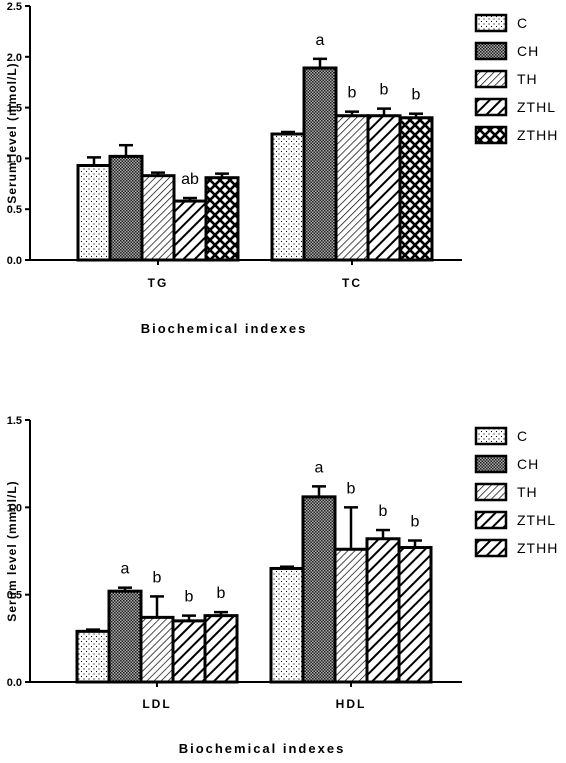 Image resolution: width=566 pixels, height=763 pixels. What do you see at coordinates (14, 7) in the screenshot?
I see `y-tick-label: 2.5` at bounding box center [14, 7].